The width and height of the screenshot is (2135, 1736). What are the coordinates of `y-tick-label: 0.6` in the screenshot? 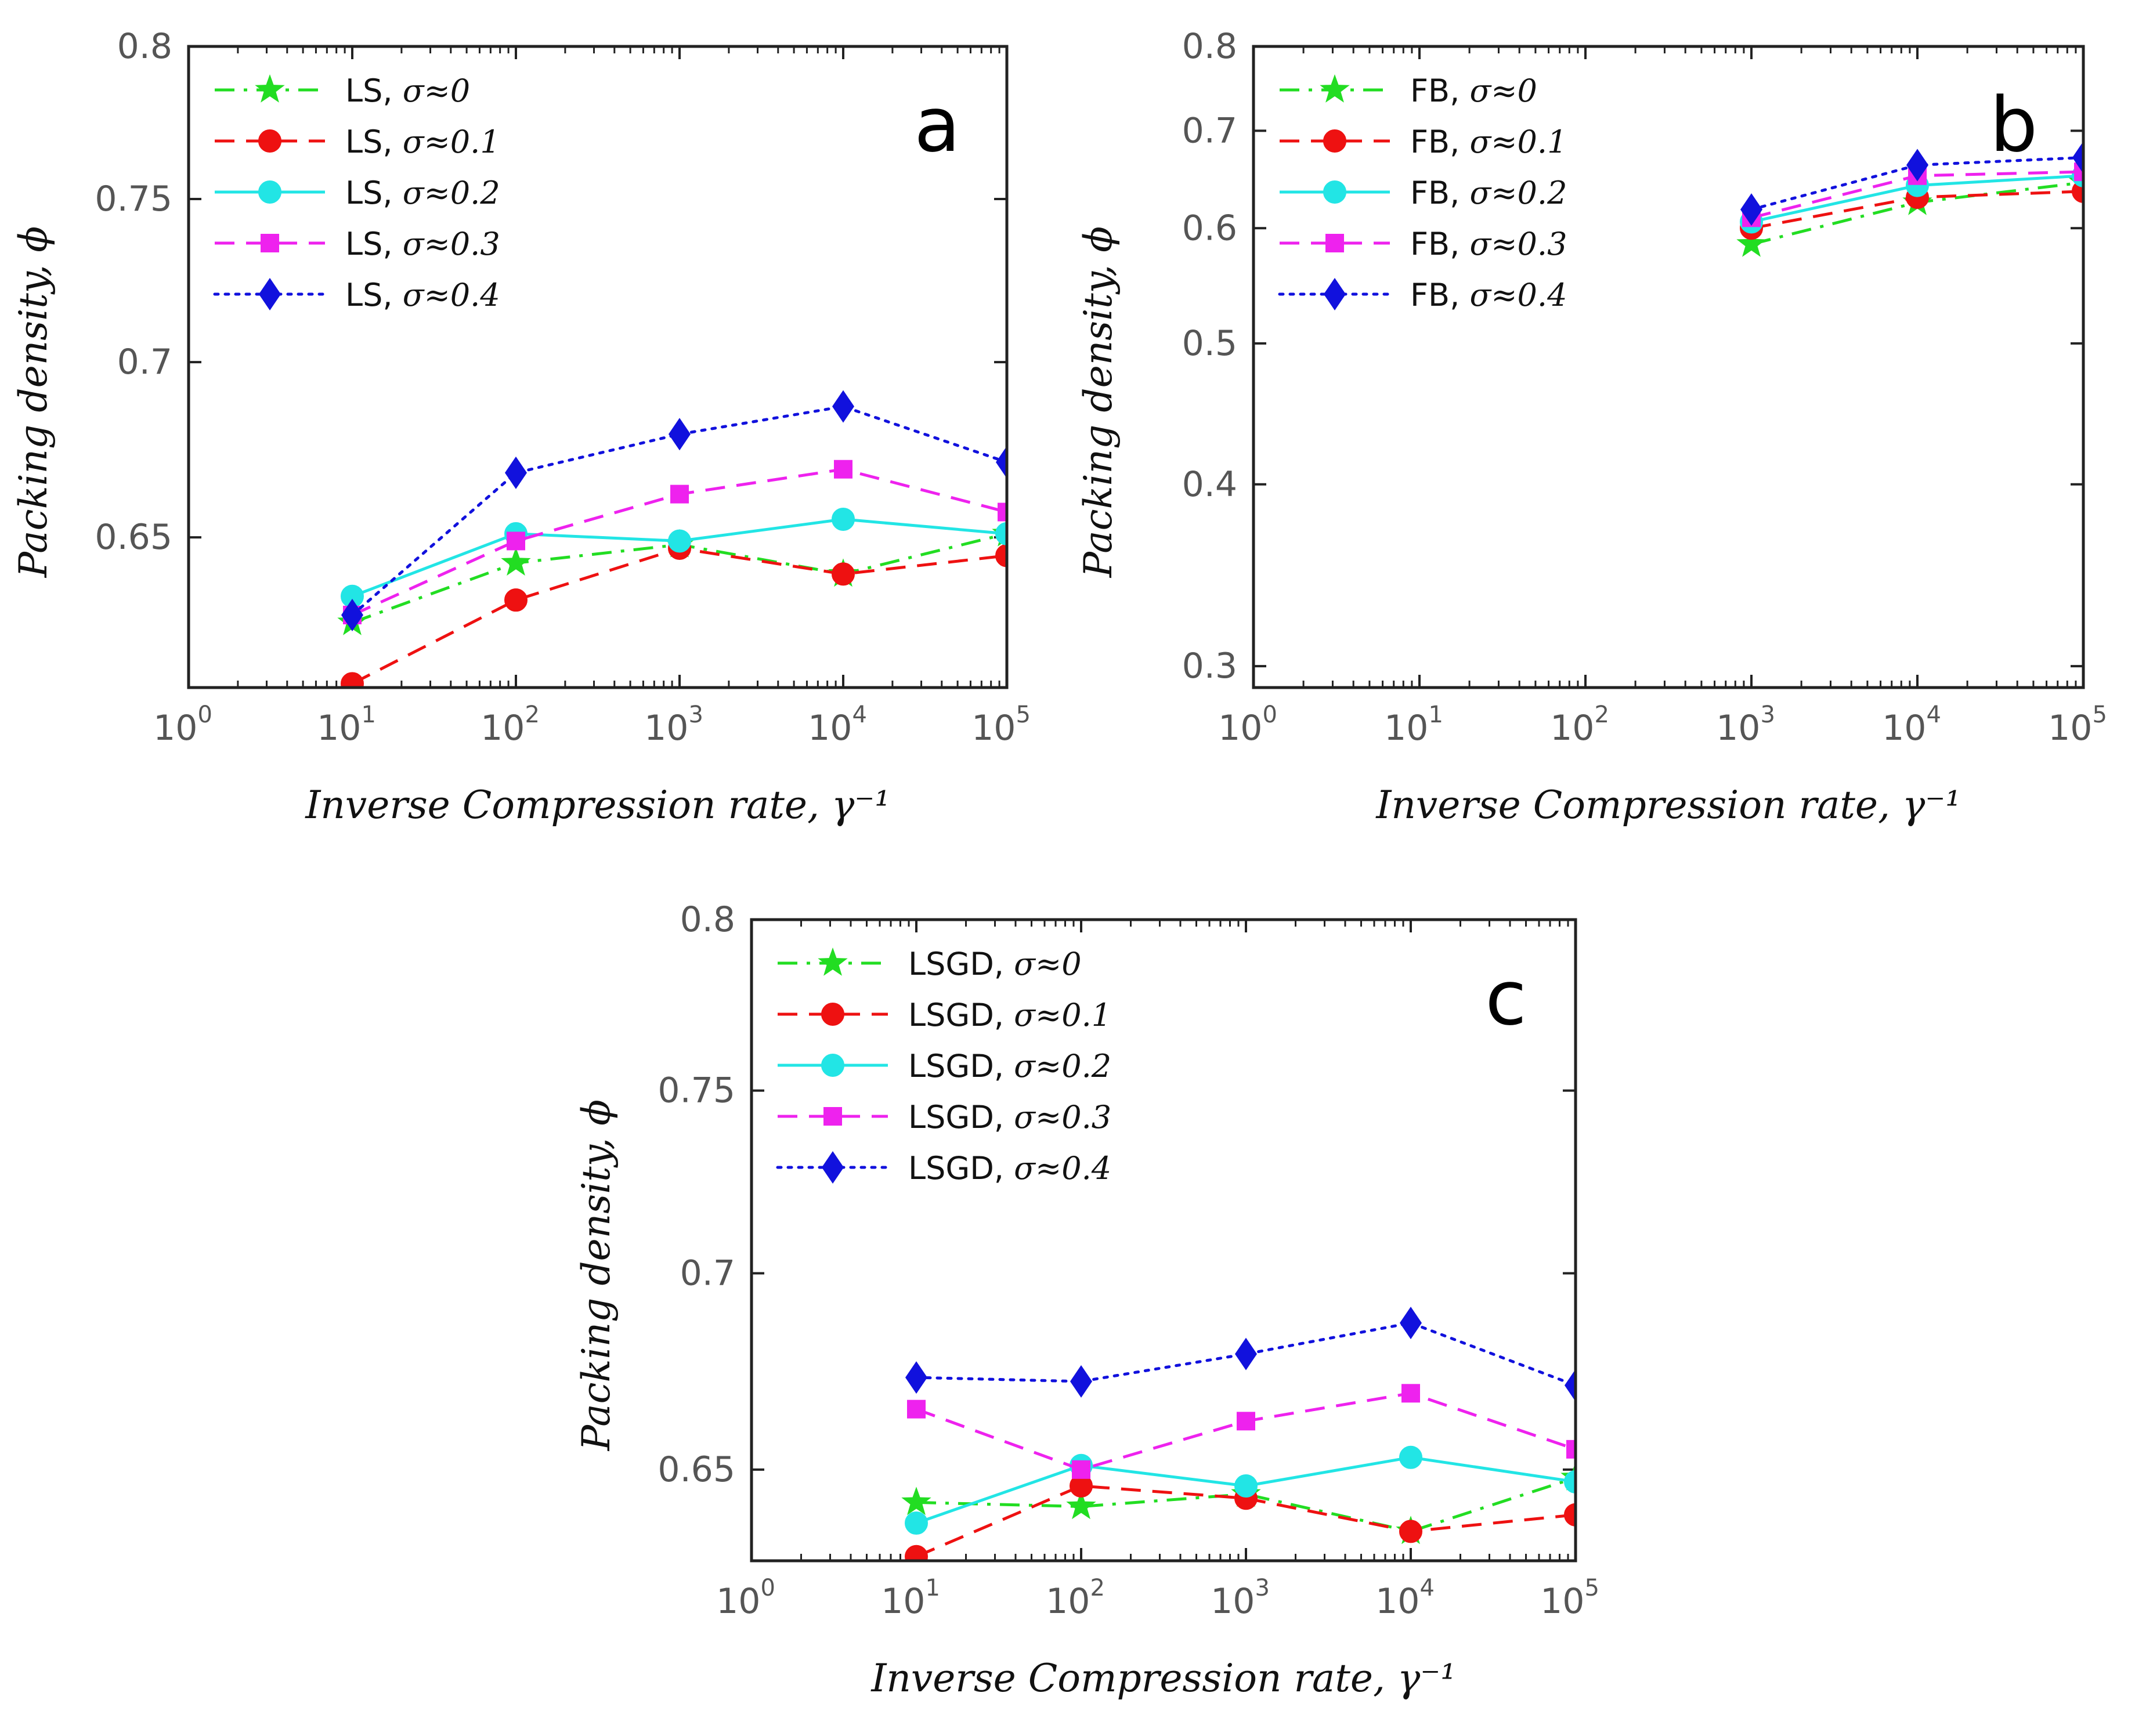 It's located at (1209, 228).